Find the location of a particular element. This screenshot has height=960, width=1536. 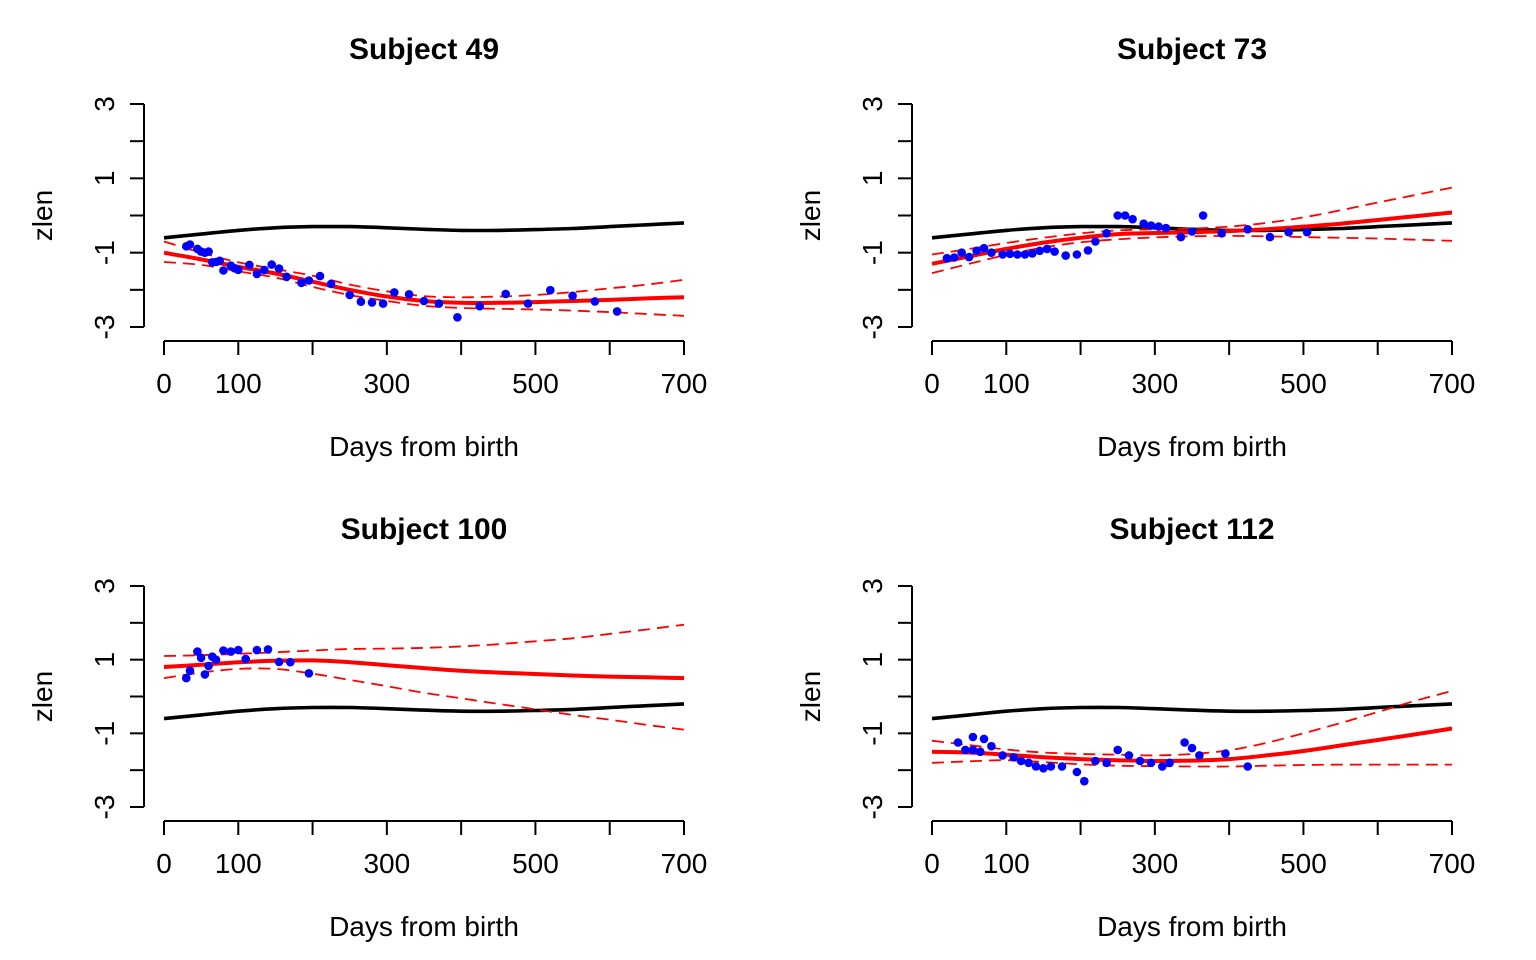

panel-title: Subject 73 is located at coordinates (1192, 49).